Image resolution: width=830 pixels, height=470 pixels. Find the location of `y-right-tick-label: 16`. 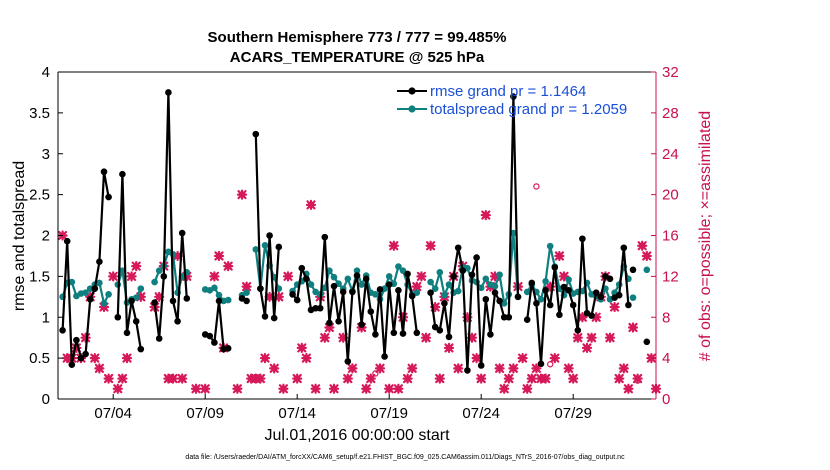

y-right-tick-label: 16 is located at coordinates (670, 236).